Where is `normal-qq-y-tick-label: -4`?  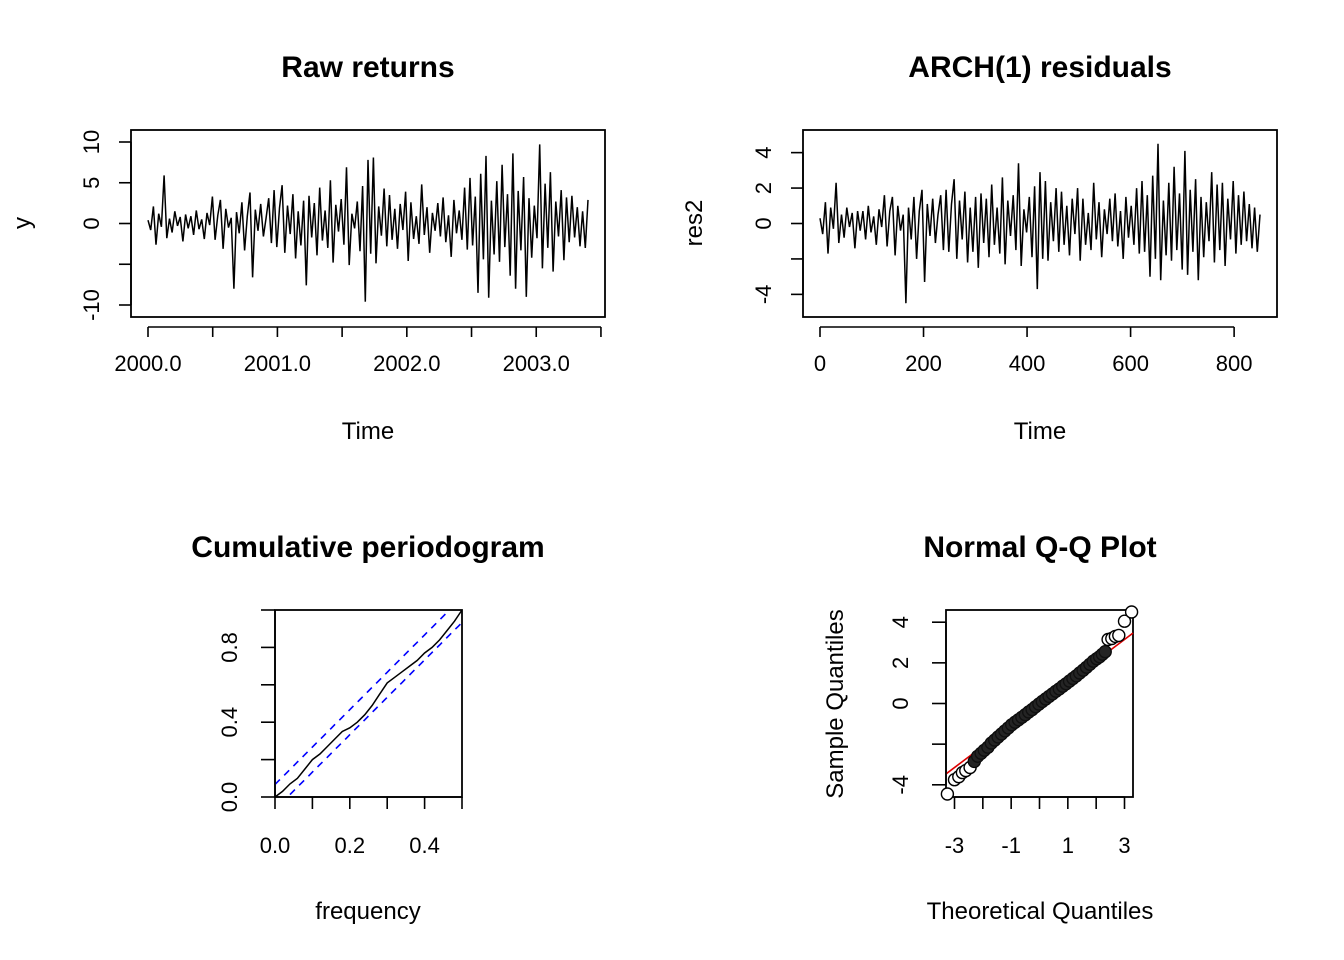 normal-qq-y-tick-label: -4 is located at coordinates (900, 785).